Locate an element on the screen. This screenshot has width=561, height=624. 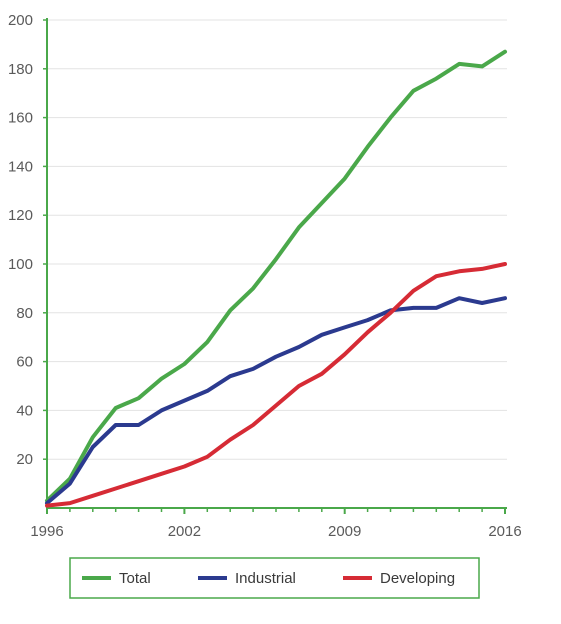
y-tick-label: 80 is located at coordinates (24, 313).